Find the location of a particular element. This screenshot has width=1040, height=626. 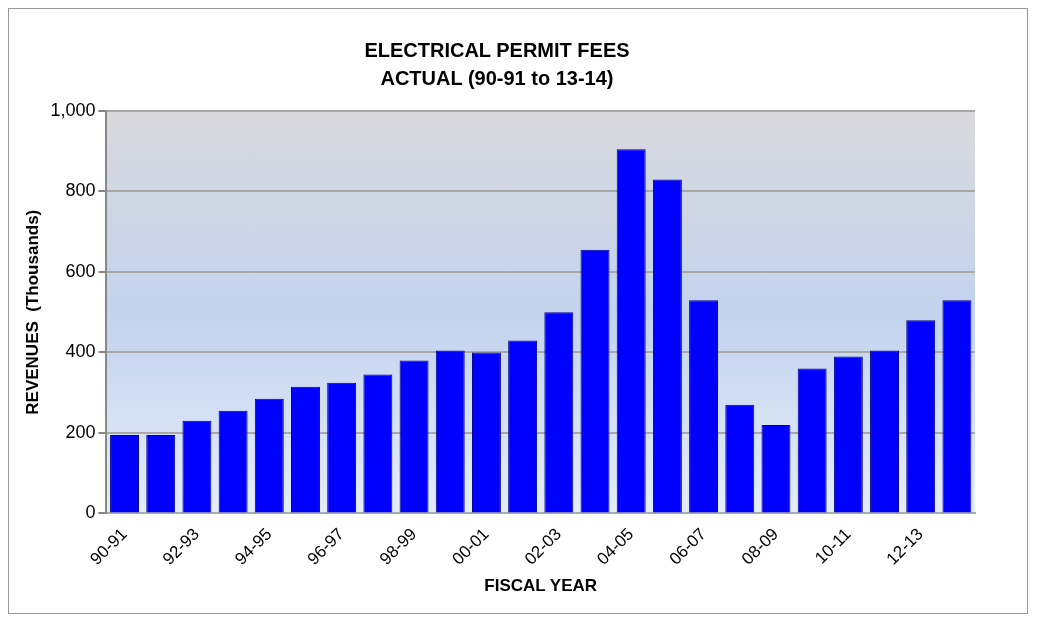

y-axis-title: REVENUES (Thousands) is located at coordinates (32, 312).